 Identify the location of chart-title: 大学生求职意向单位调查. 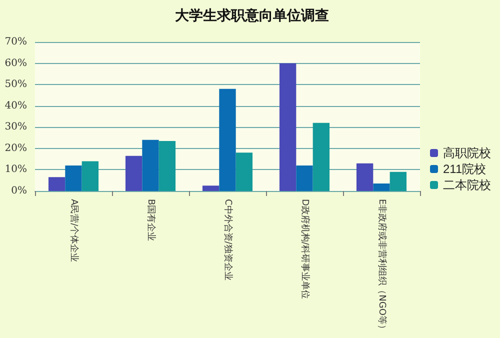
(252, 15).